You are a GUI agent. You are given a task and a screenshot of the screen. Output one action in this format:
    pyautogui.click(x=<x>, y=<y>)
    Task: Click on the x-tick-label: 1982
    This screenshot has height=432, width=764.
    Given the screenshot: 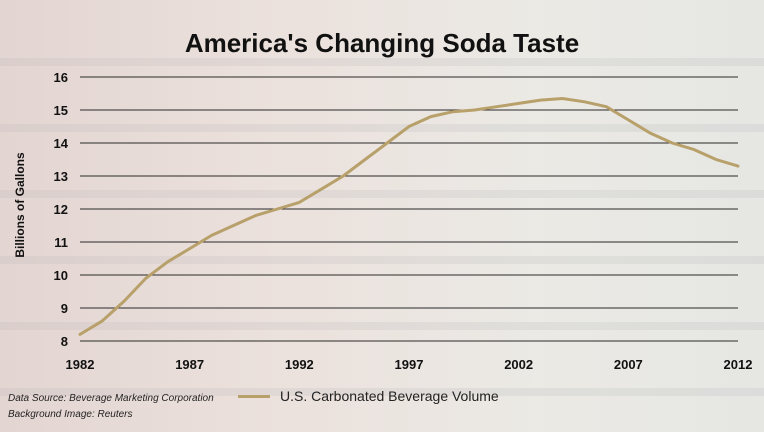 What is the action you would take?
    pyautogui.click(x=80, y=364)
    